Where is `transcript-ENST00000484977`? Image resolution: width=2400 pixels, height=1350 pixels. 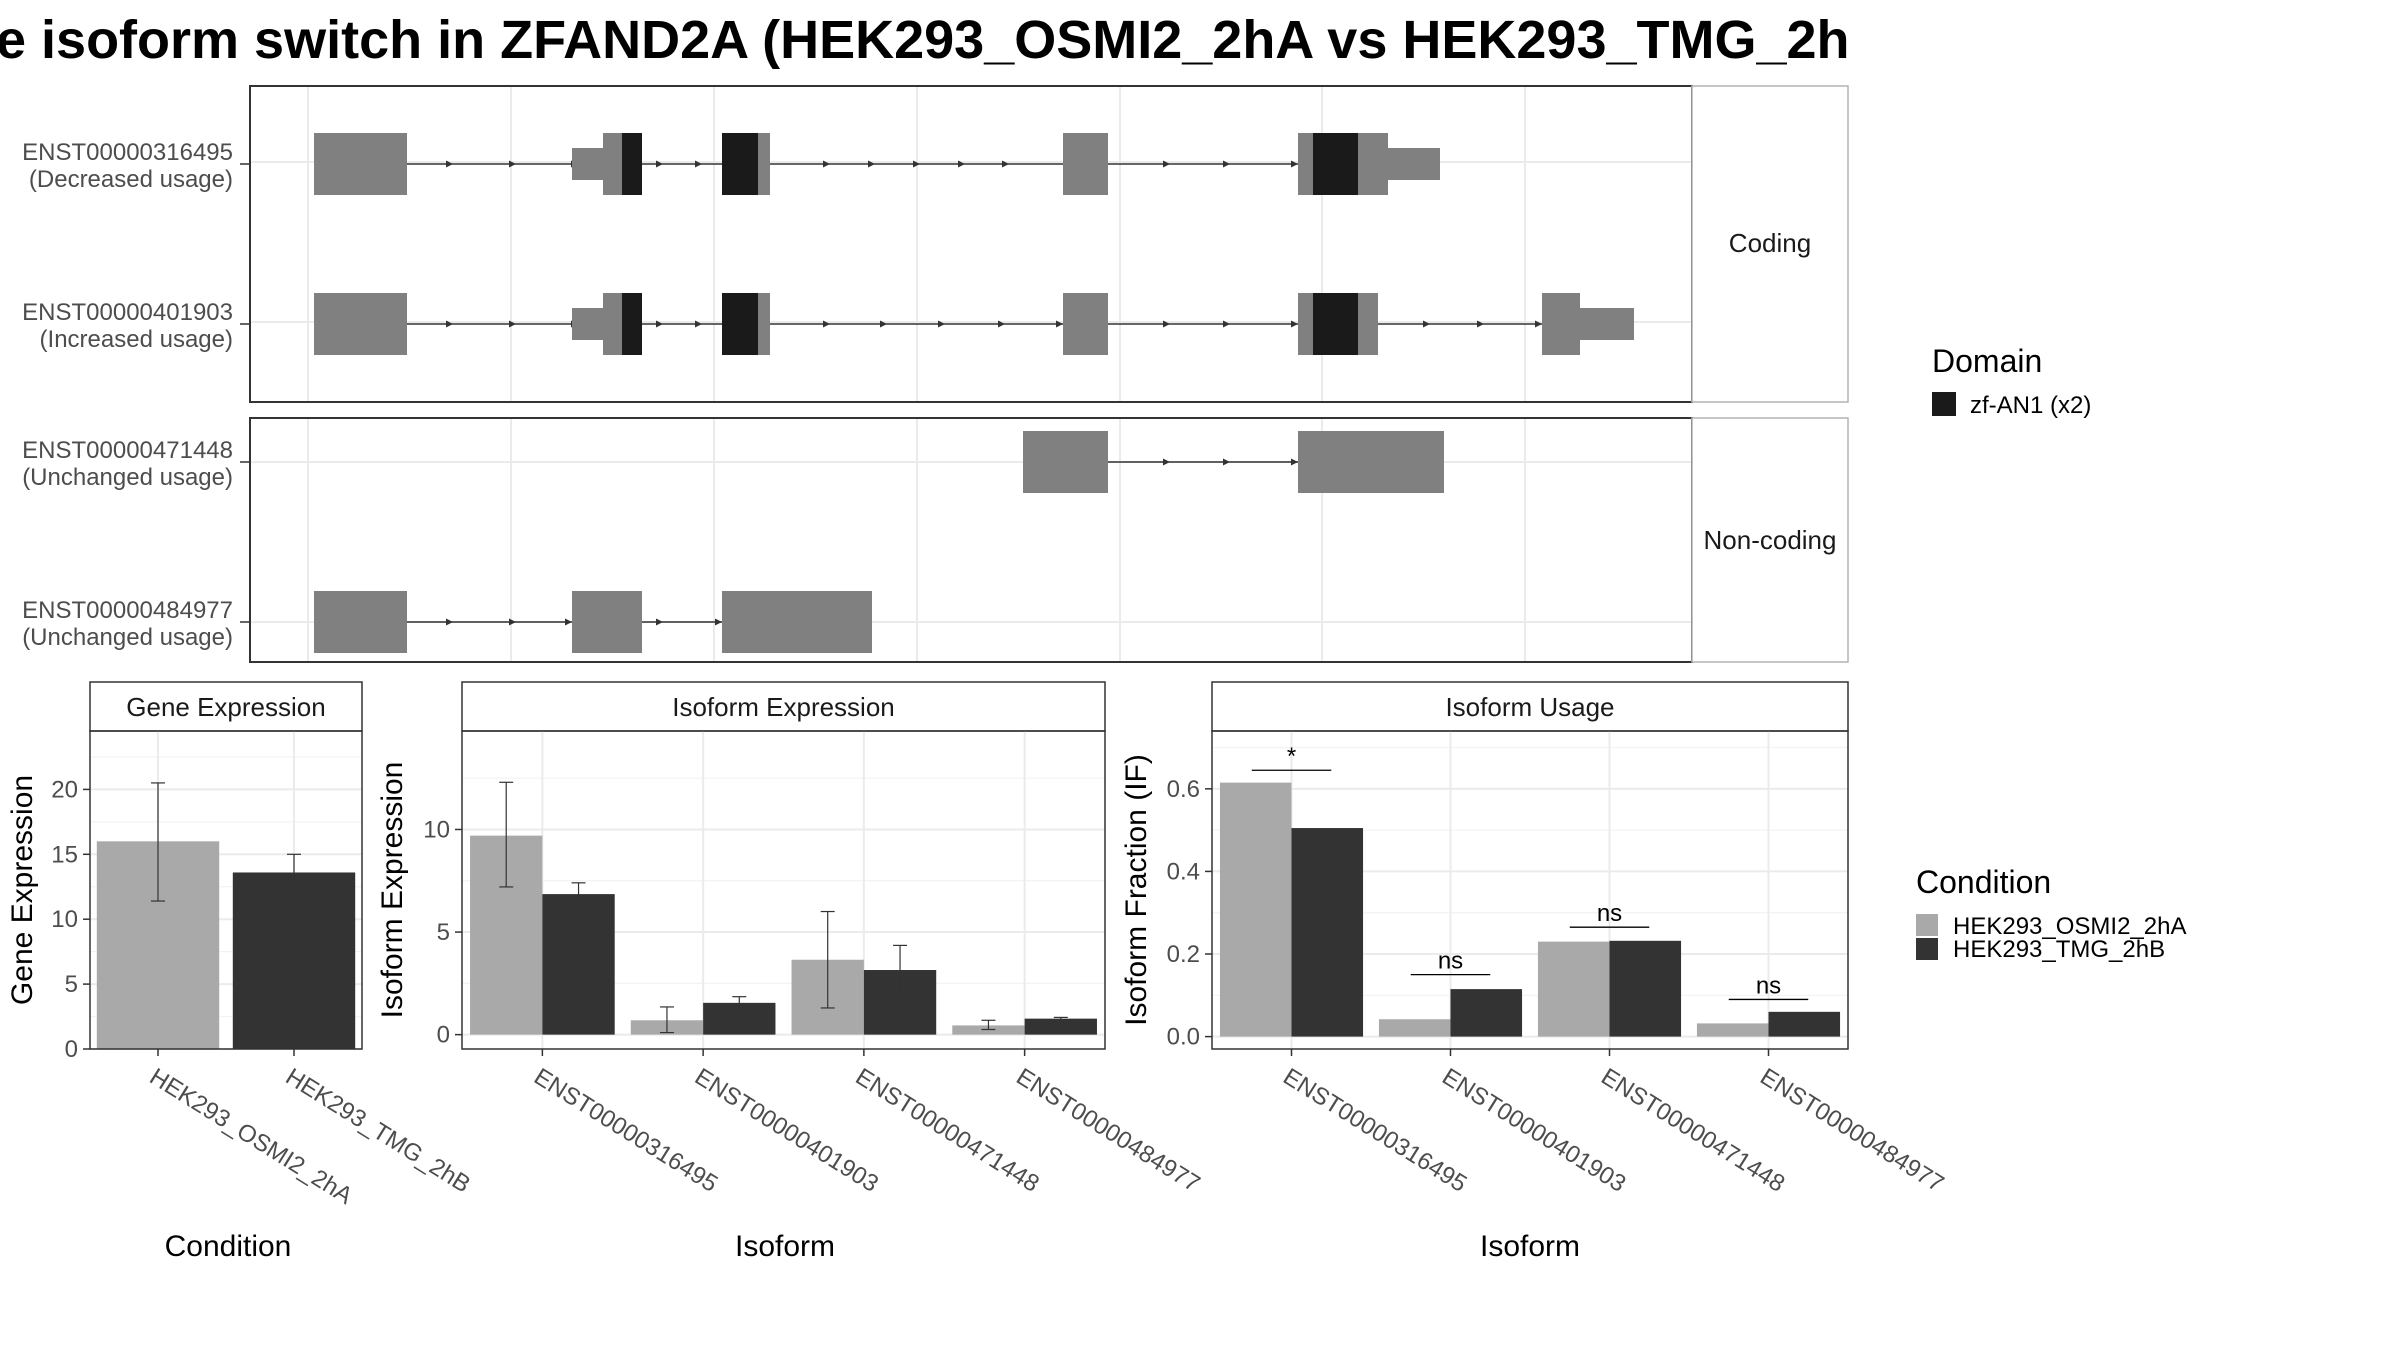 transcript-ENST00000484977 is located at coordinates (593, 622).